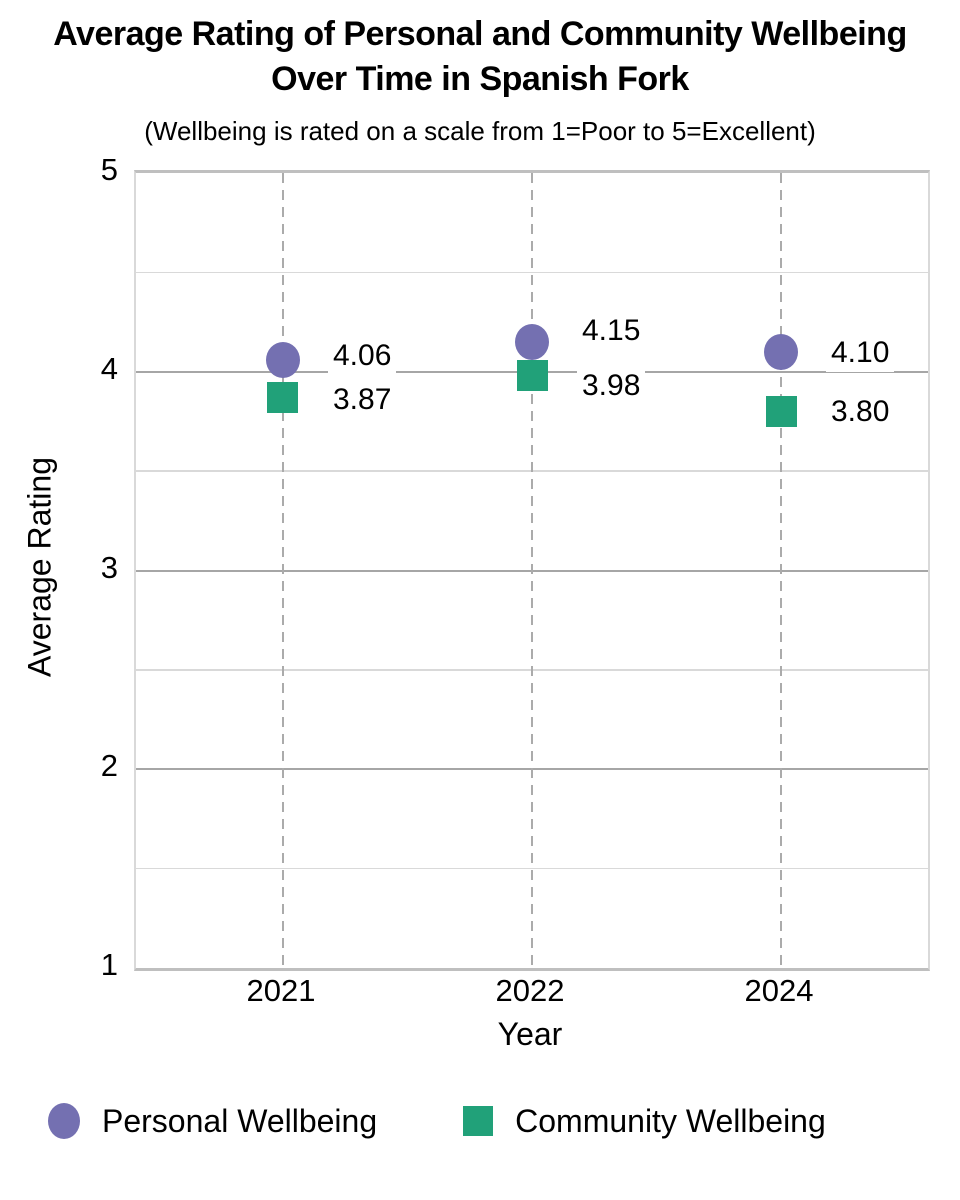  What do you see at coordinates (480, 79) in the screenshot?
I see `chart-title-line2: Over Time in Spanish Fork` at bounding box center [480, 79].